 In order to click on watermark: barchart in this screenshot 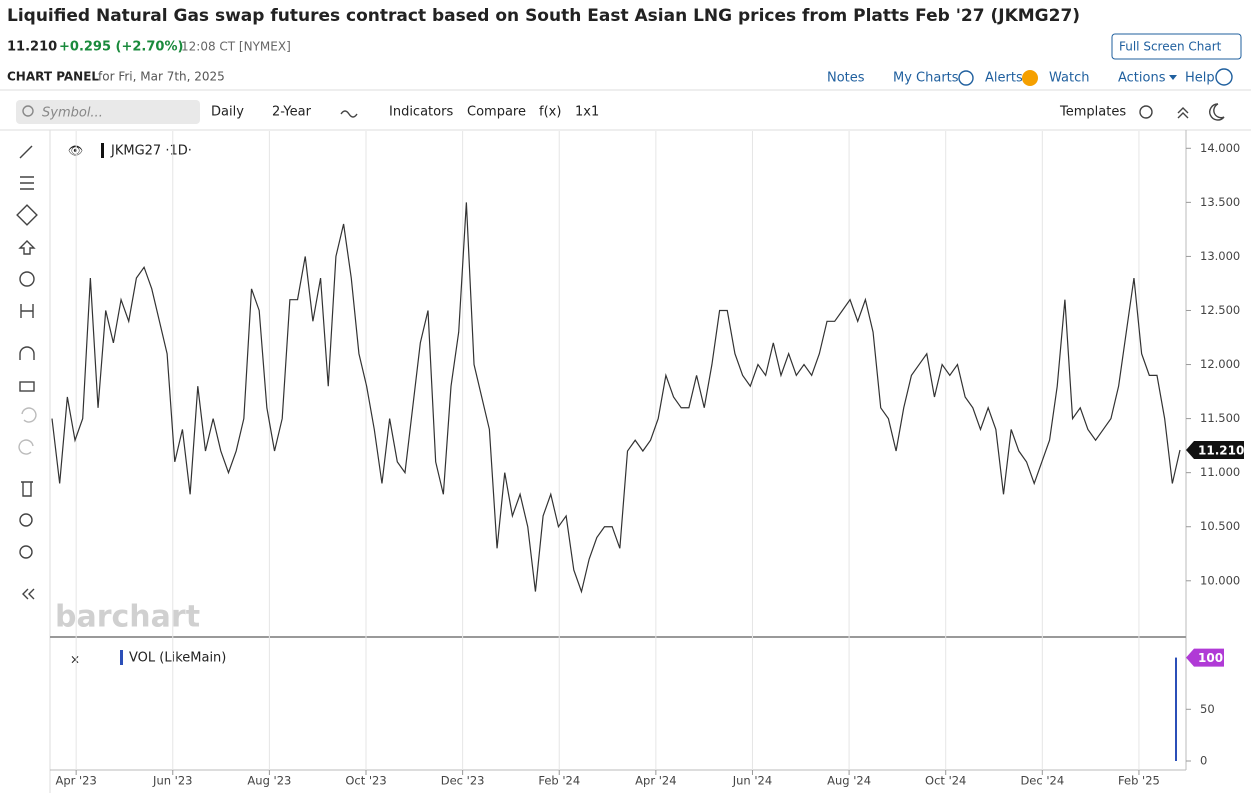, I will do `click(127, 617)`.